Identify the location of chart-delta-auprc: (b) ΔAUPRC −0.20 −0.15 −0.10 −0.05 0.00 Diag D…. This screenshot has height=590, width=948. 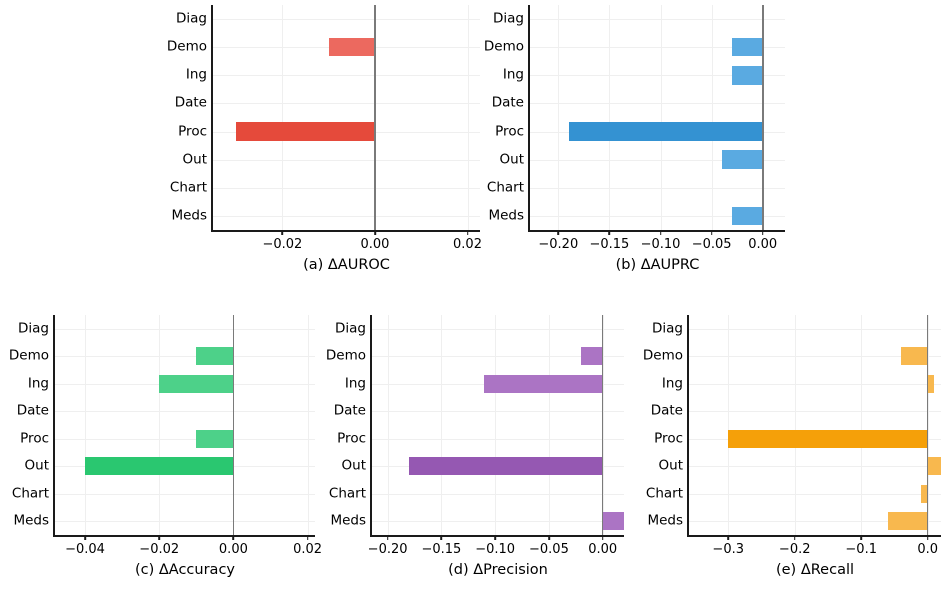
(634, 139).